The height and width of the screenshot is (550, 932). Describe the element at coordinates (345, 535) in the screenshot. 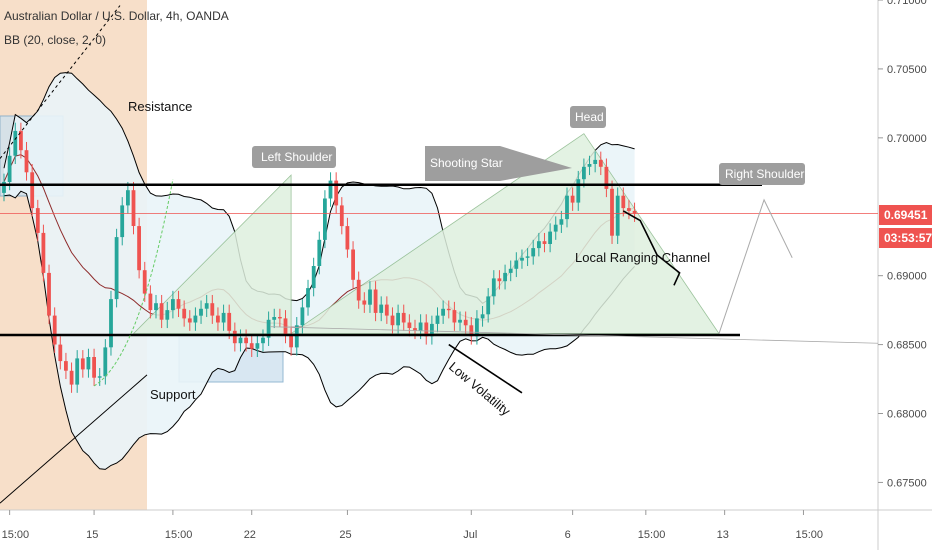

I see `time-tick-label: 25` at that location.